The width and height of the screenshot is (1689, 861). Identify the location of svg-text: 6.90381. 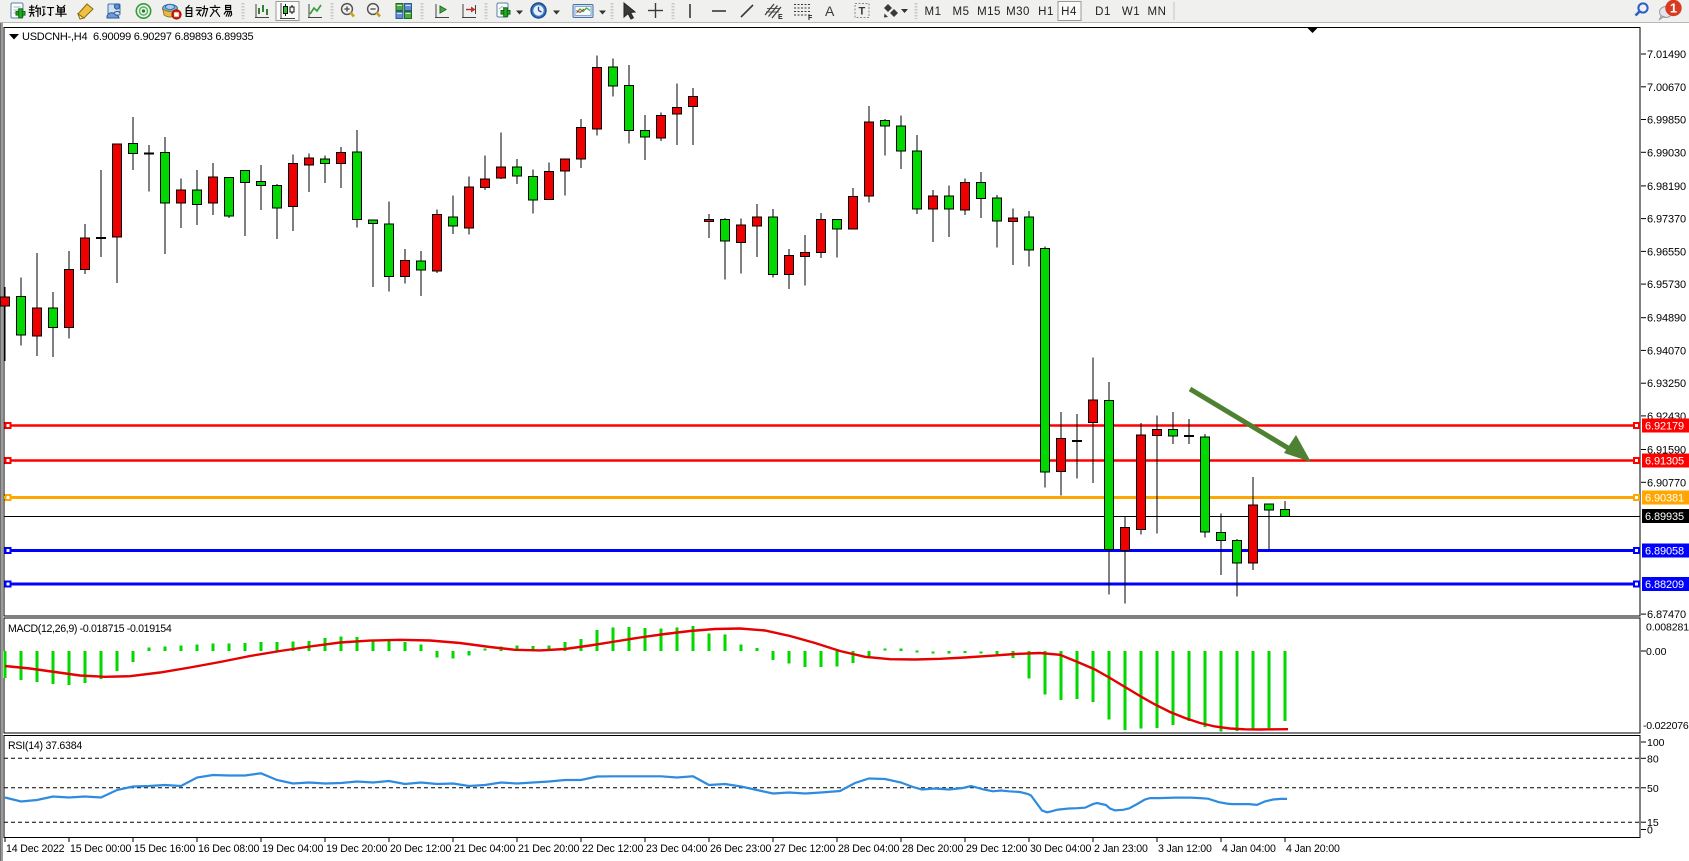
(1664, 499).